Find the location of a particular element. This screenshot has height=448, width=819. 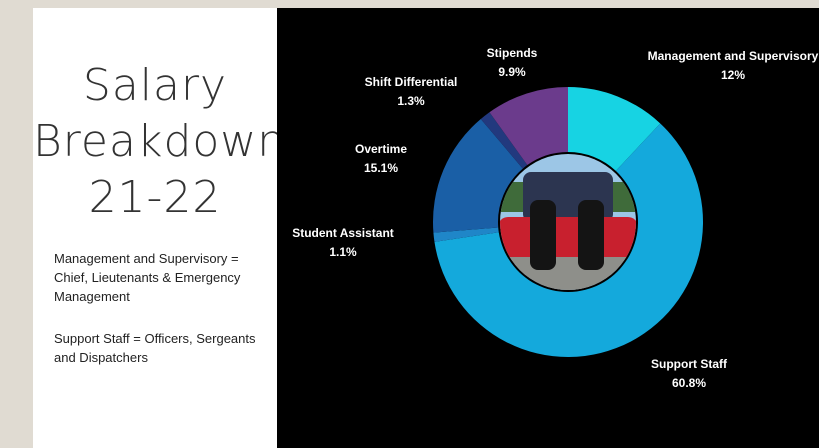

slice-label: Management and Supervisory is located at coordinates (733, 56).